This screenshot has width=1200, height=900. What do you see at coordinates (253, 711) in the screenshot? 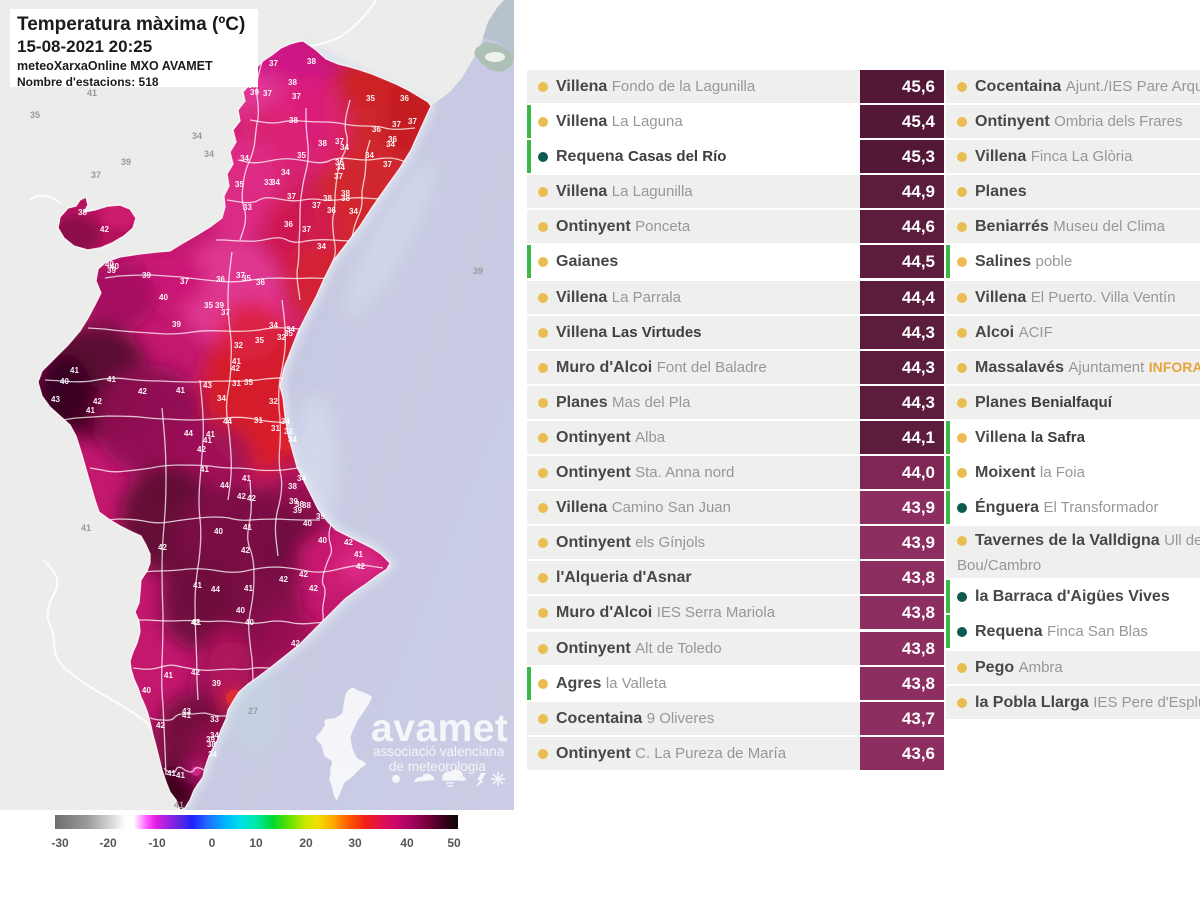
I see `svg-text: 27` at bounding box center [253, 711].